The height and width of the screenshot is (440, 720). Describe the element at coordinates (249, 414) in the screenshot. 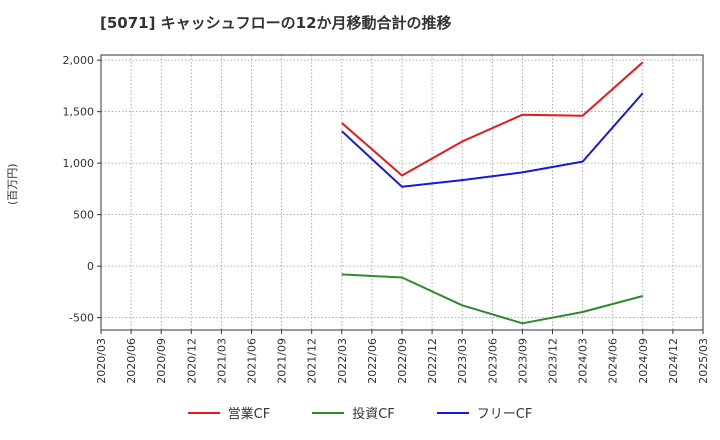

I see `legend-label: 営業CF` at that location.